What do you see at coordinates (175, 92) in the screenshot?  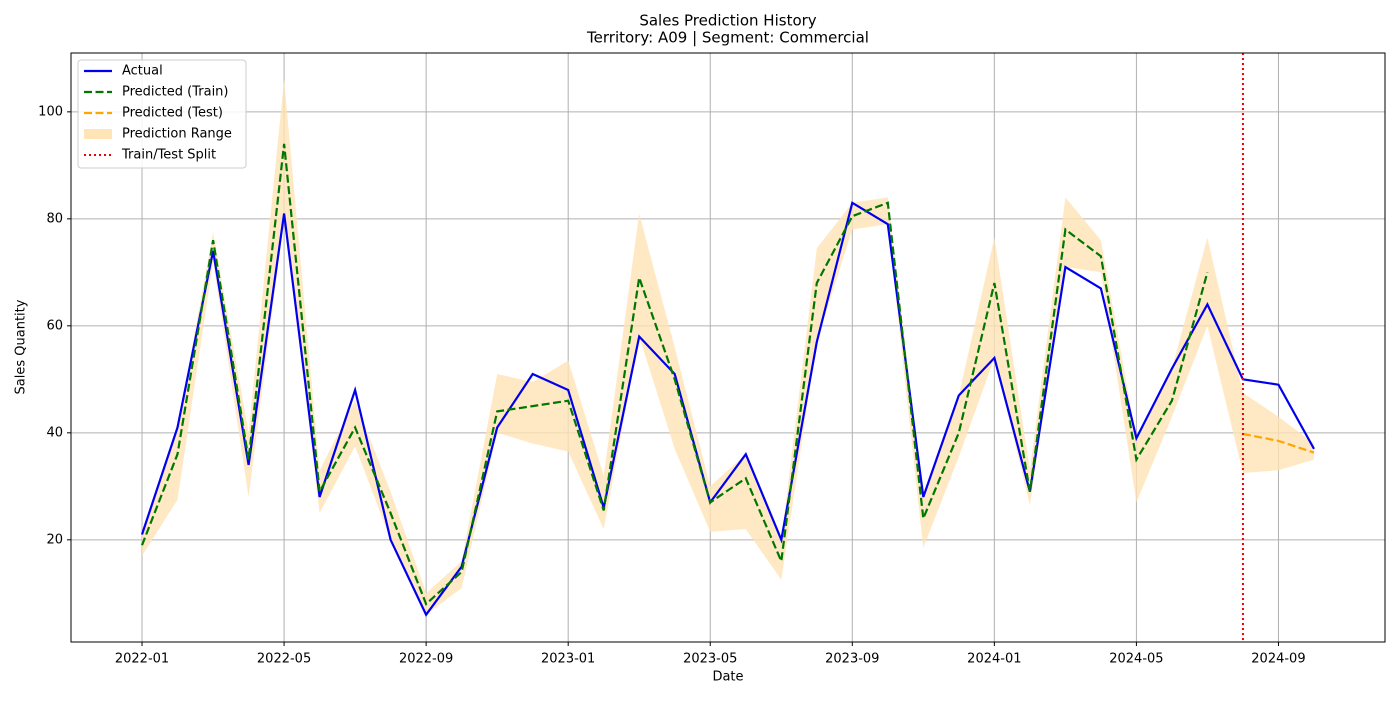 I see `legend-label: Predicted (Train)` at bounding box center [175, 92].